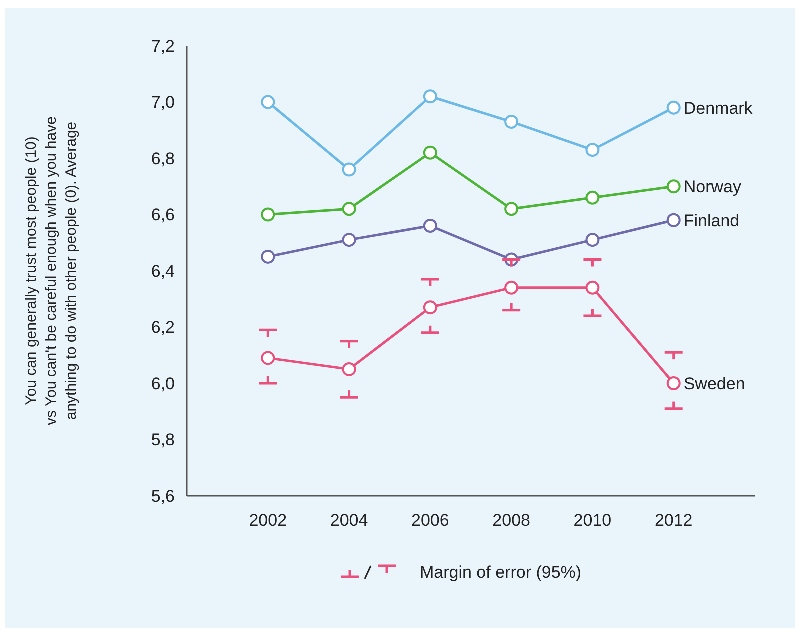 The width and height of the screenshot is (801, 634). What do you see at coordinates (501, 572) in the screenshot?
I see `text: Margin of error (95%)` at bounding box center [501, 572].